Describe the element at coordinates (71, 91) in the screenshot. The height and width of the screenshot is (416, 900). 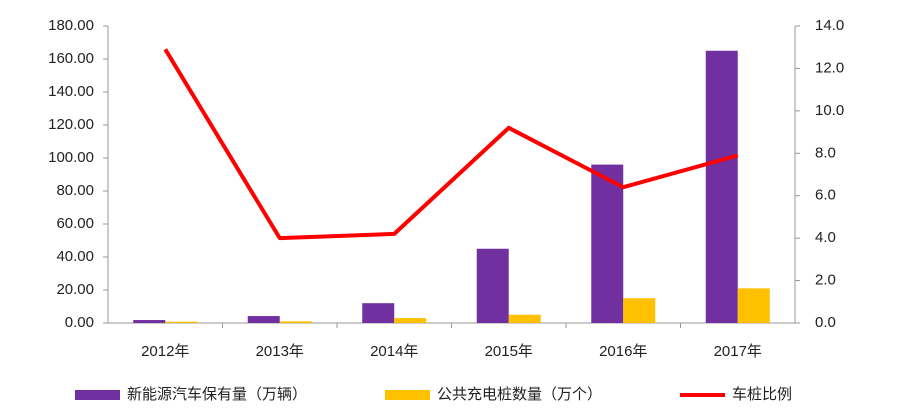
I see `y-tick-label: 140.00` at that location.